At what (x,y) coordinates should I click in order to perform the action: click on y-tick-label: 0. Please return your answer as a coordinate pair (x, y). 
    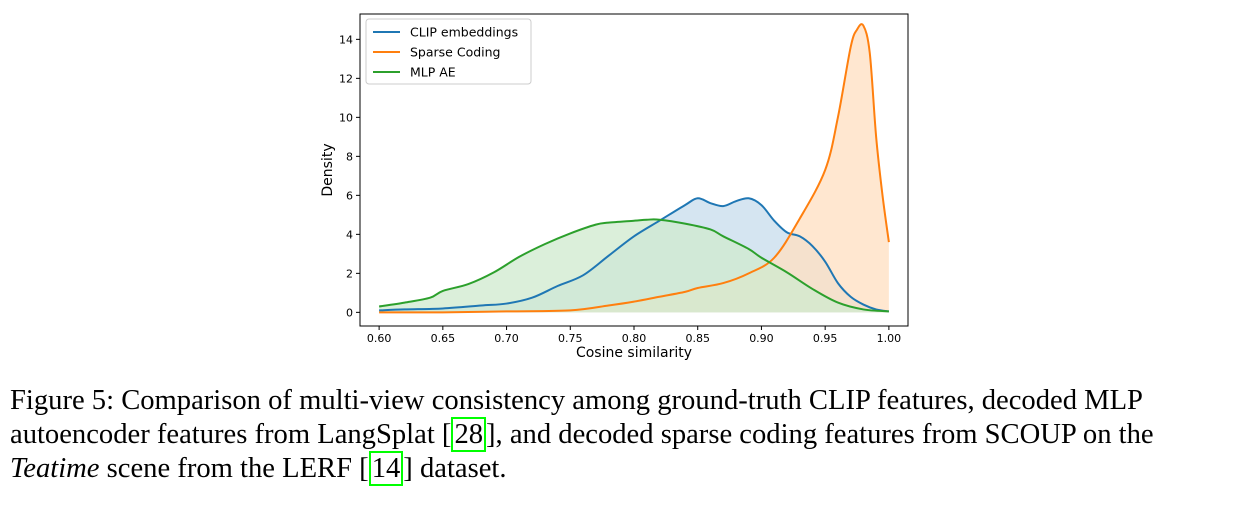
    Looking at the image, I should click on (349, 312).